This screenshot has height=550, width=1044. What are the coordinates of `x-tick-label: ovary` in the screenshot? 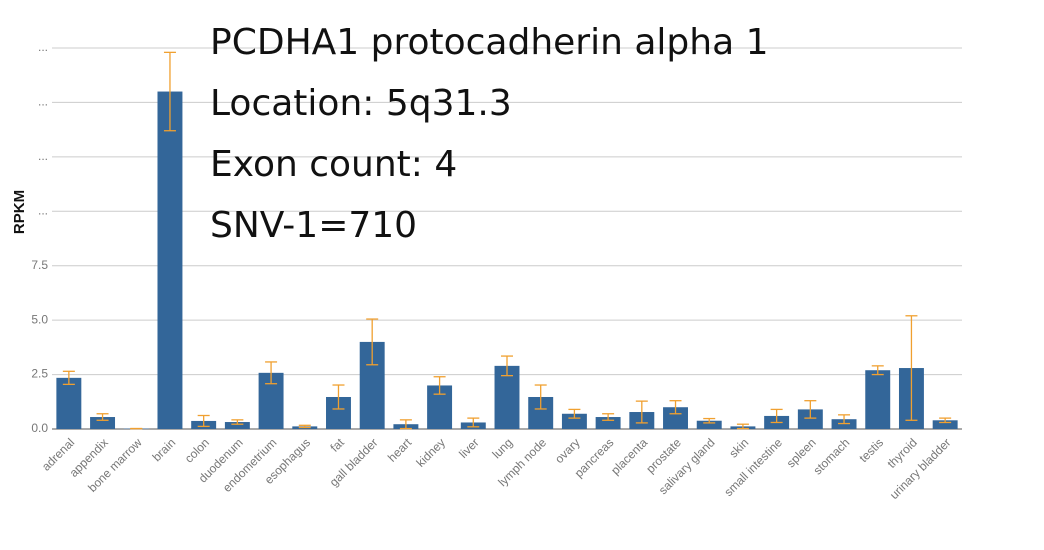 It's located at (567, 450).